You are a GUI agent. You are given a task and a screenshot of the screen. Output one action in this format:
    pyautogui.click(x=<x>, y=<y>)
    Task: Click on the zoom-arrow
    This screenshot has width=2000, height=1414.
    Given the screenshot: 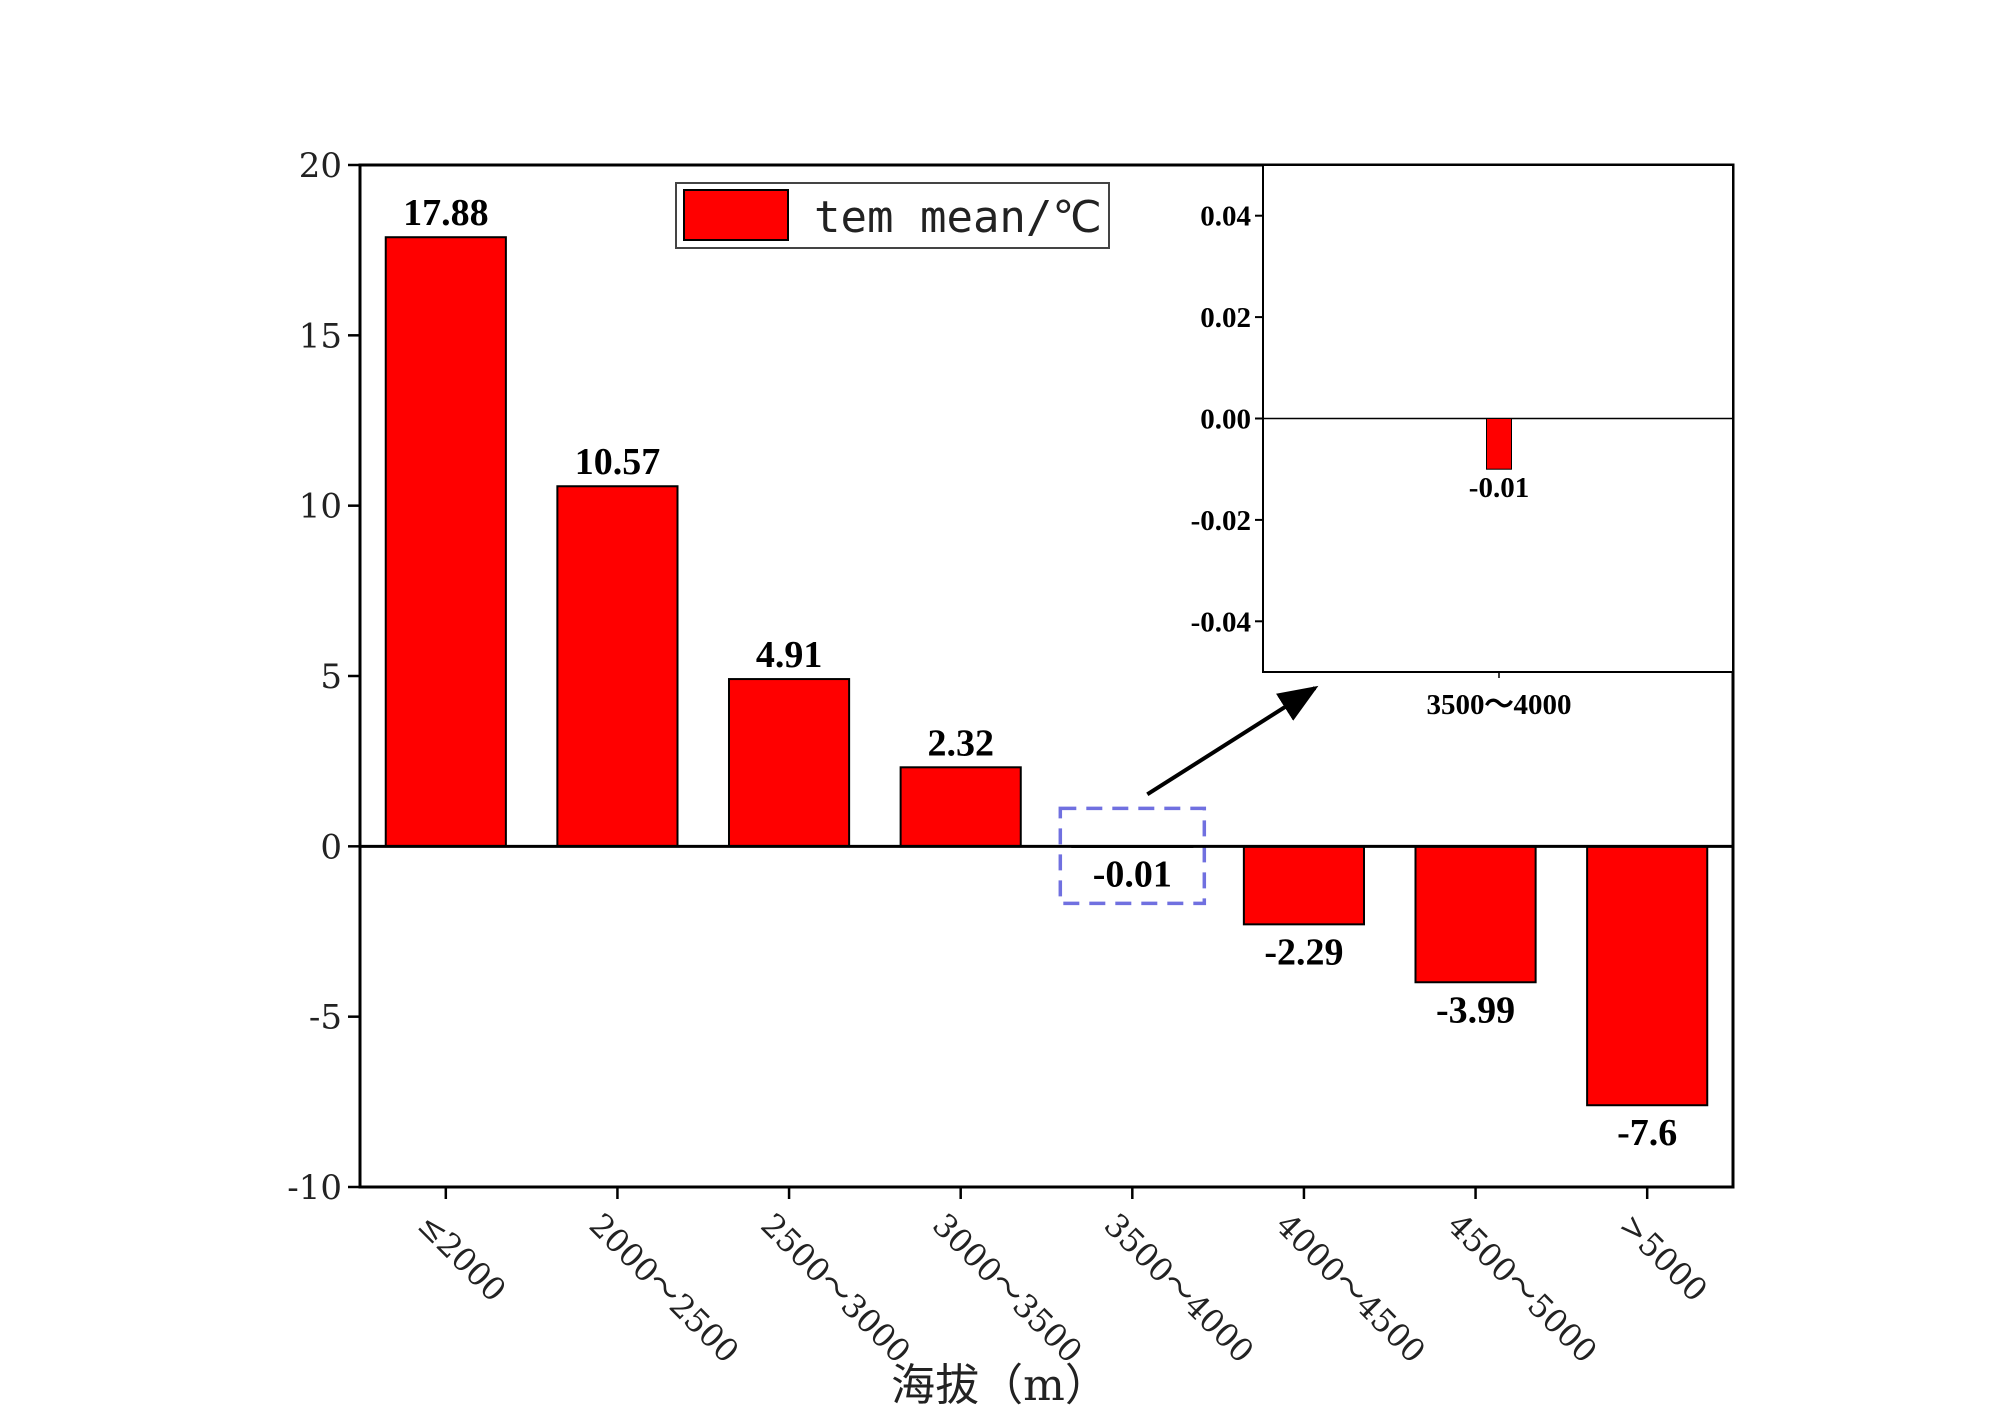 What is the action you would take?
    pyautogui.click(x=1232, y=741)
    